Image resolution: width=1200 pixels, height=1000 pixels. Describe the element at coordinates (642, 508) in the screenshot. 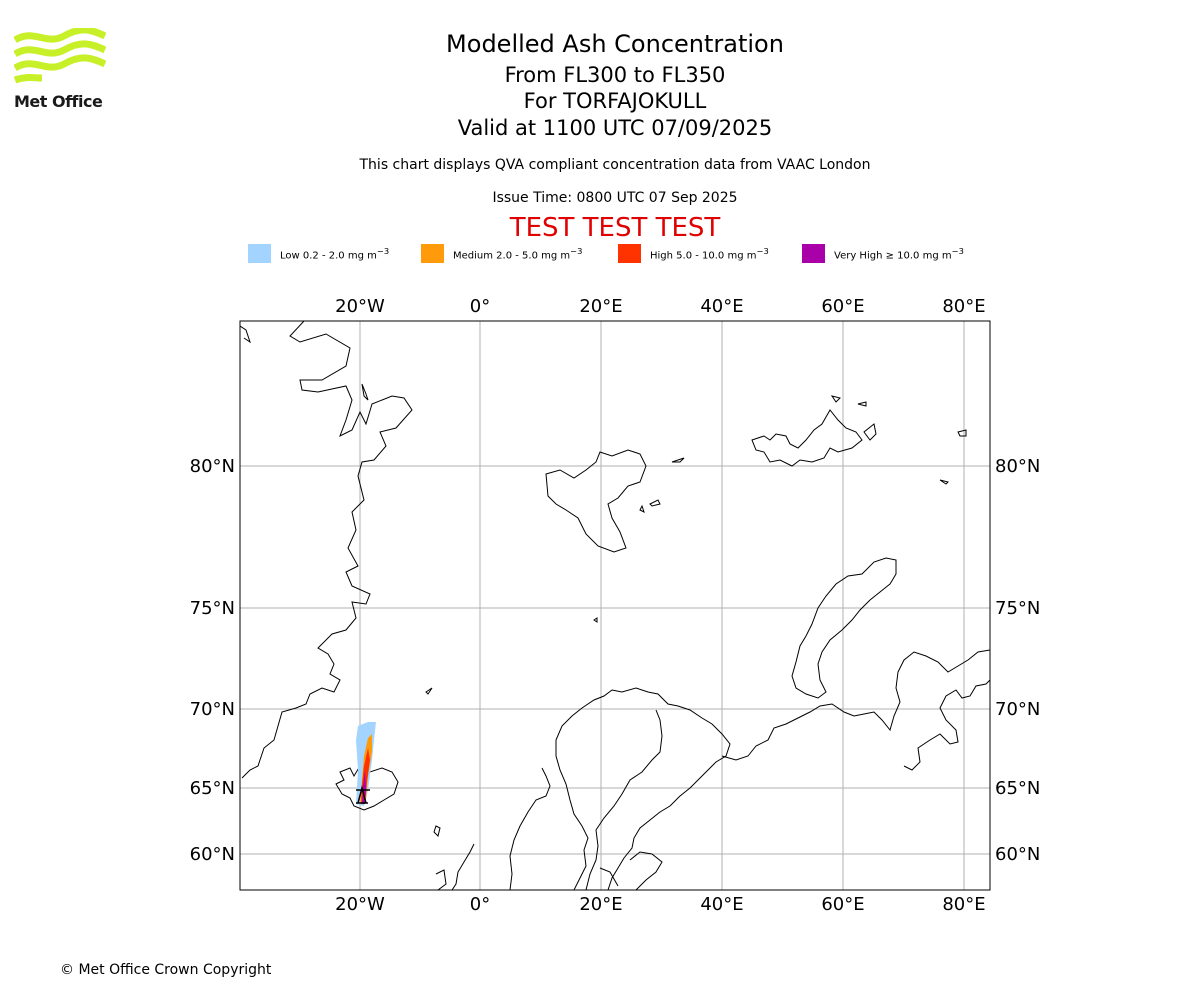

I see `svalbard-small-island` at that location.